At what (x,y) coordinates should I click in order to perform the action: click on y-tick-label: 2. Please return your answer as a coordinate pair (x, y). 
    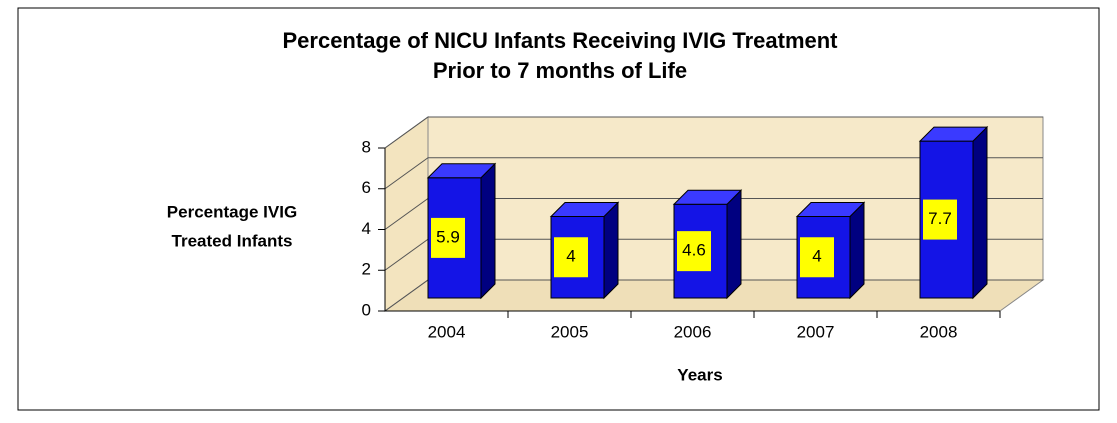
    Looking at the image, I should click on (366, 269).